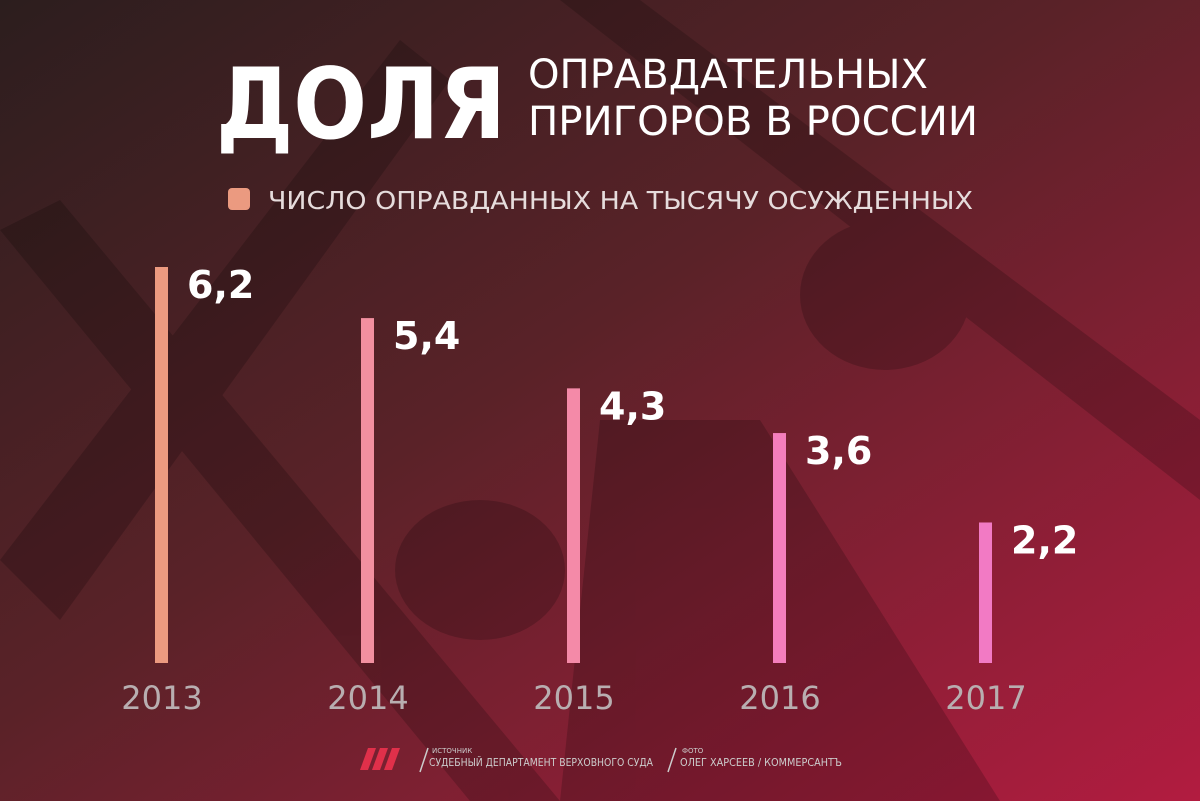  What do you see at coordinates (693, 751) in the screenshot?
I see `photo-label: ФОТО` at bounding box center [693, 751].